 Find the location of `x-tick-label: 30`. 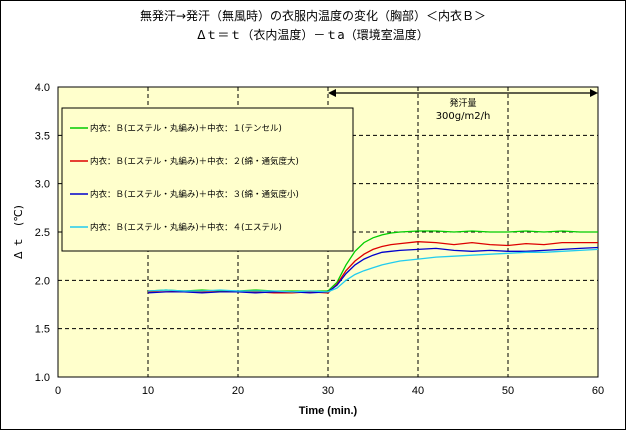

x-tick-label: 30 is located at coordinates (328, 391).